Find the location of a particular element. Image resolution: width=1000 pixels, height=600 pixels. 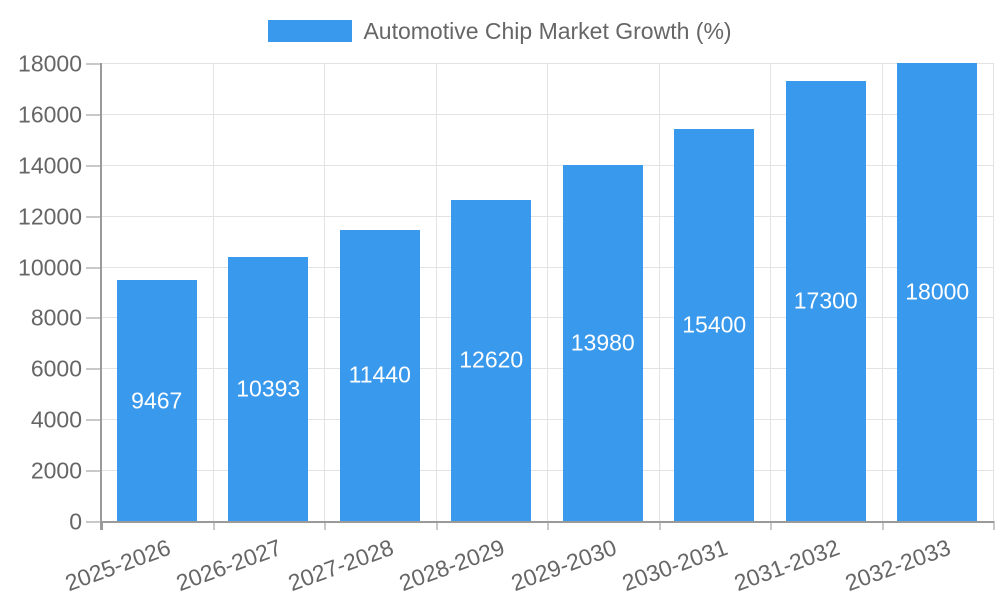

bar-value-label: 9467 is located at coordinates (157, 400).